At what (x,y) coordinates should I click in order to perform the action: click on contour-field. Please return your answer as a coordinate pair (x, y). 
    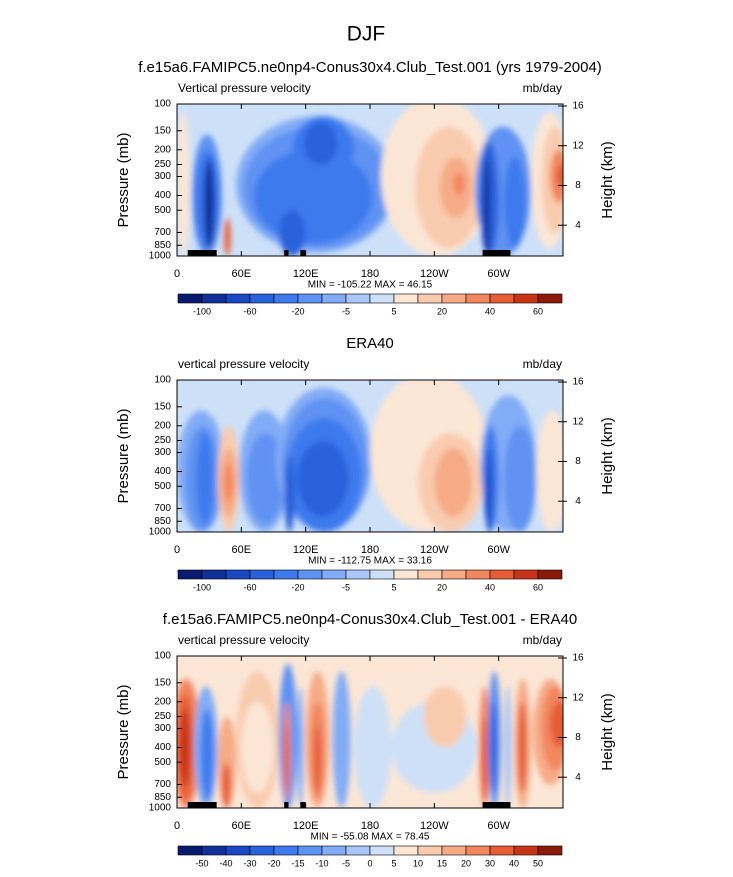
    Looking at the image, I should click on (370, 732).